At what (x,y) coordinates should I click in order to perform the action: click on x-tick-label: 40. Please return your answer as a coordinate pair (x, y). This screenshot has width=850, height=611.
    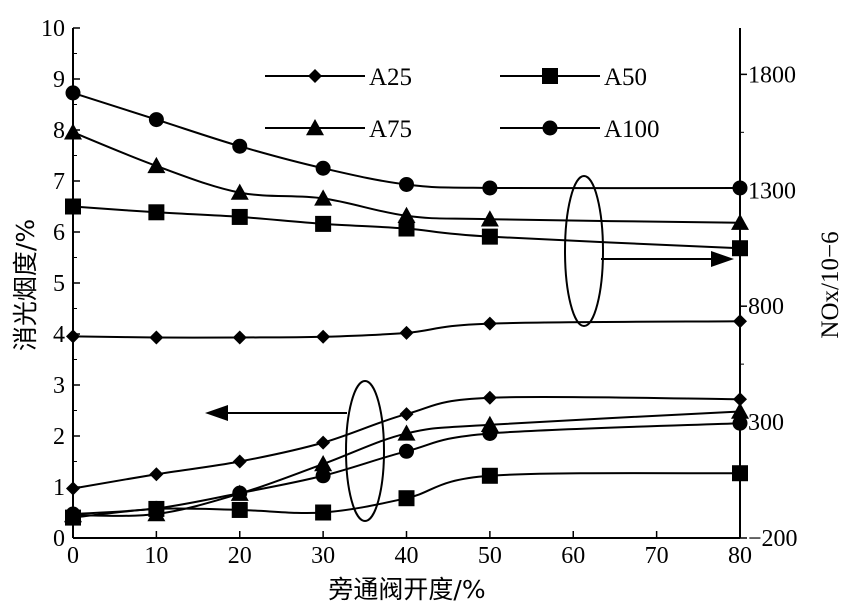
    Looking at the image, I should click on (407, 556).